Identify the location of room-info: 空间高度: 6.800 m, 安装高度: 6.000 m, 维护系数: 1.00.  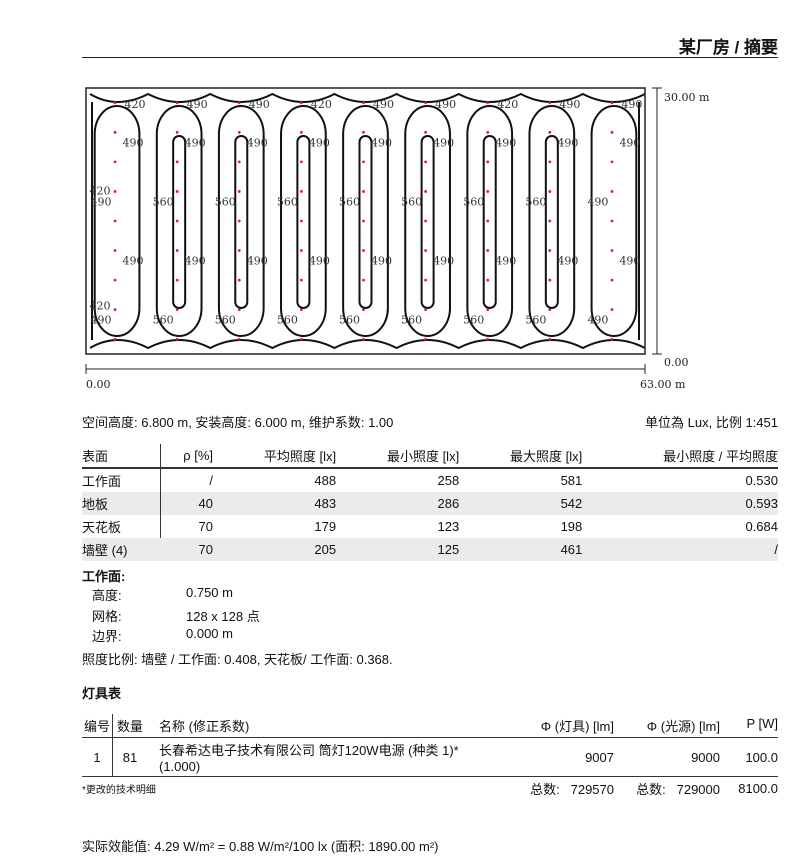
(238, 422).